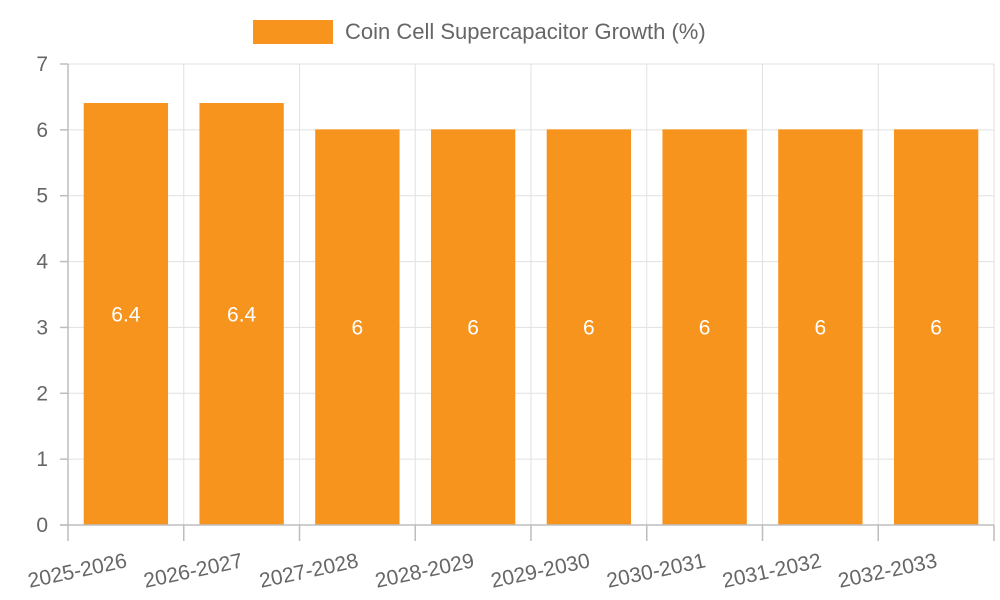 This screenshot has height=600, width=1000. Describe the element at coordinates (42, 295) in the screenshot. I see `y-axis-labels: 0 1 2 3 4 5 6 7` at that location.